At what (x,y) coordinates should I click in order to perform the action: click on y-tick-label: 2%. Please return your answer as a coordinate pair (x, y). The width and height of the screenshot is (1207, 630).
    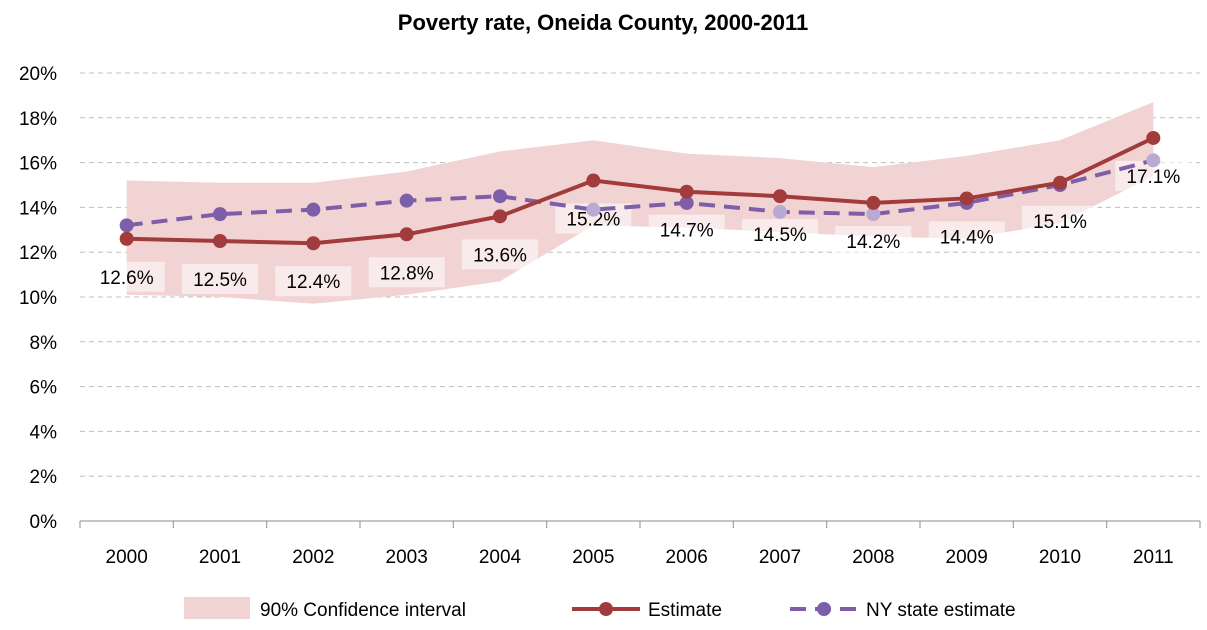
    Looking at the image, I should click on (44, 477).